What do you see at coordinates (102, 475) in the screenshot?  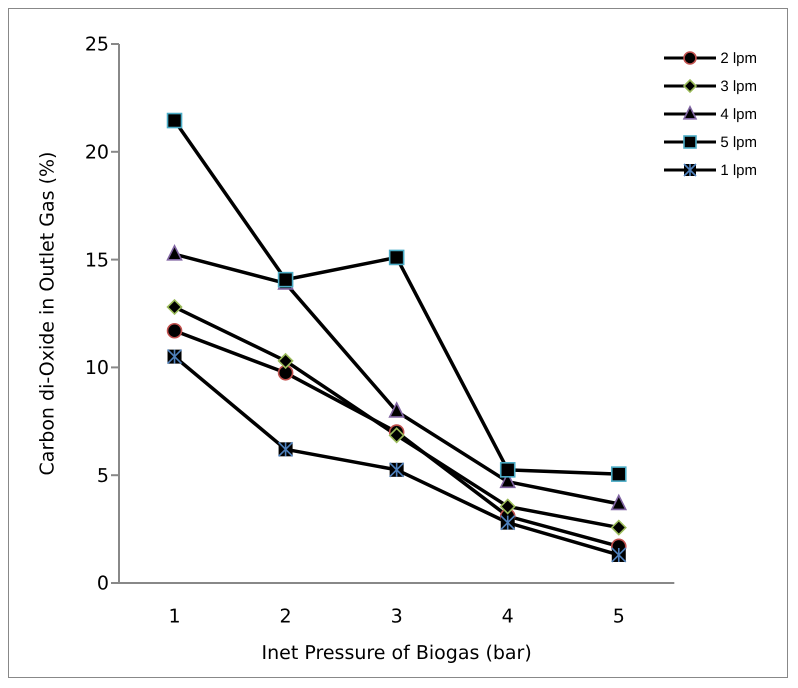 I see `y-tick-label: 5` at bounding box center [102, 475].